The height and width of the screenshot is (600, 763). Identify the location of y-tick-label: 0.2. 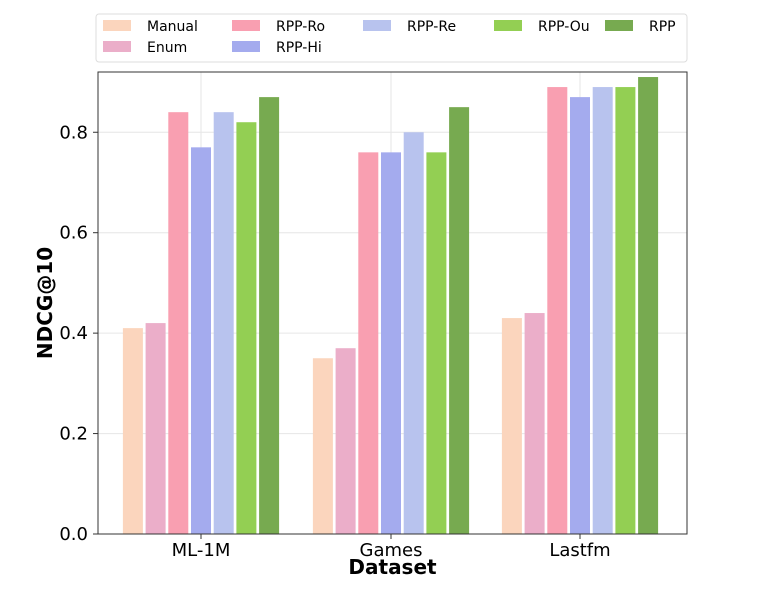
(73, 434).